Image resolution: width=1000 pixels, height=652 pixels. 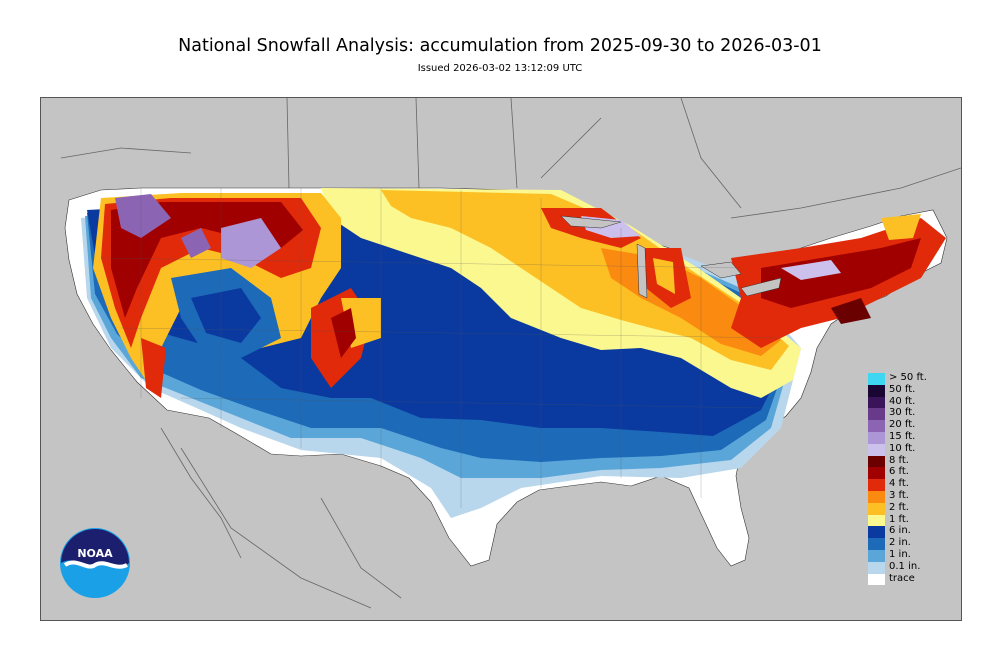 What do you see at coordinates (902, 389) in the screenshot?
I see `legend-label: 50 ft.` at bounding box center [902, 389].